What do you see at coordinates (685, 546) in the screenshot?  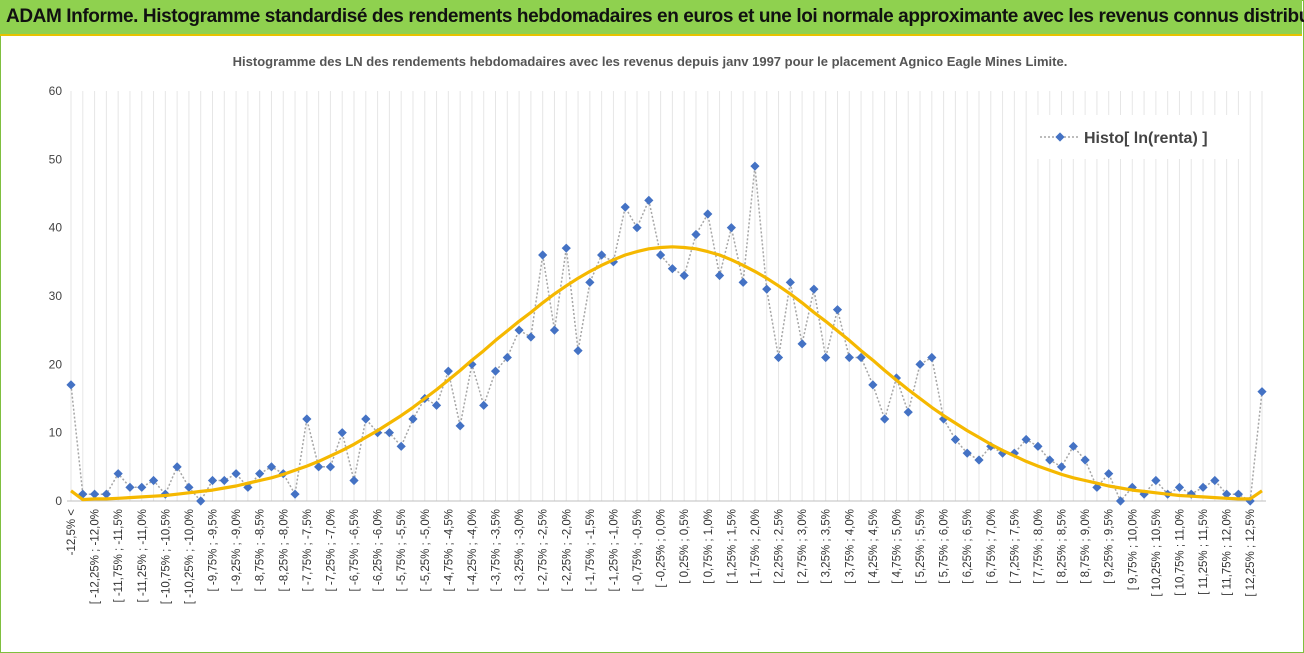 I see `x-tick-label: [ 0,25% ; 0,5%` at bounding box center [685, 546].